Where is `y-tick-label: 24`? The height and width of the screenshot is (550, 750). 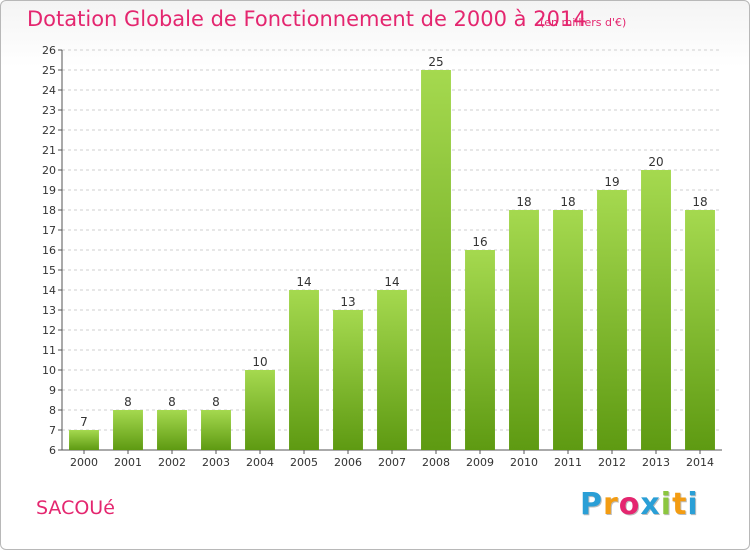
y-tick-label: 24 is located at coordinates (49, 90).